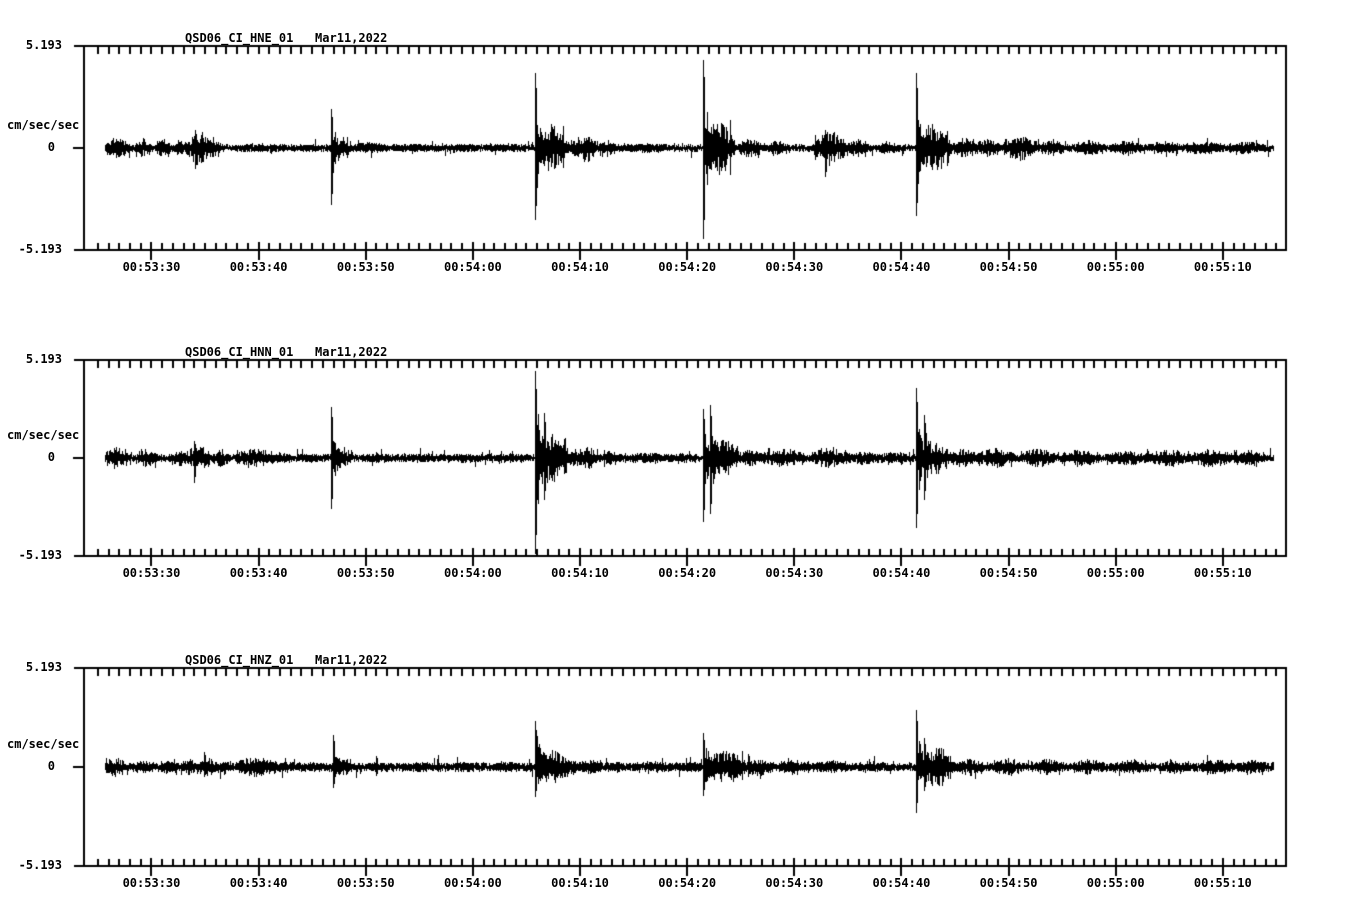 The width and height of the screenshot is (1358, 924). What do you see at coordinates (286, 352) in the screenshot?
I see `panel-title: QSD06_CI_HNN_01 Mar11,2022` at bounding box center [286, 352].